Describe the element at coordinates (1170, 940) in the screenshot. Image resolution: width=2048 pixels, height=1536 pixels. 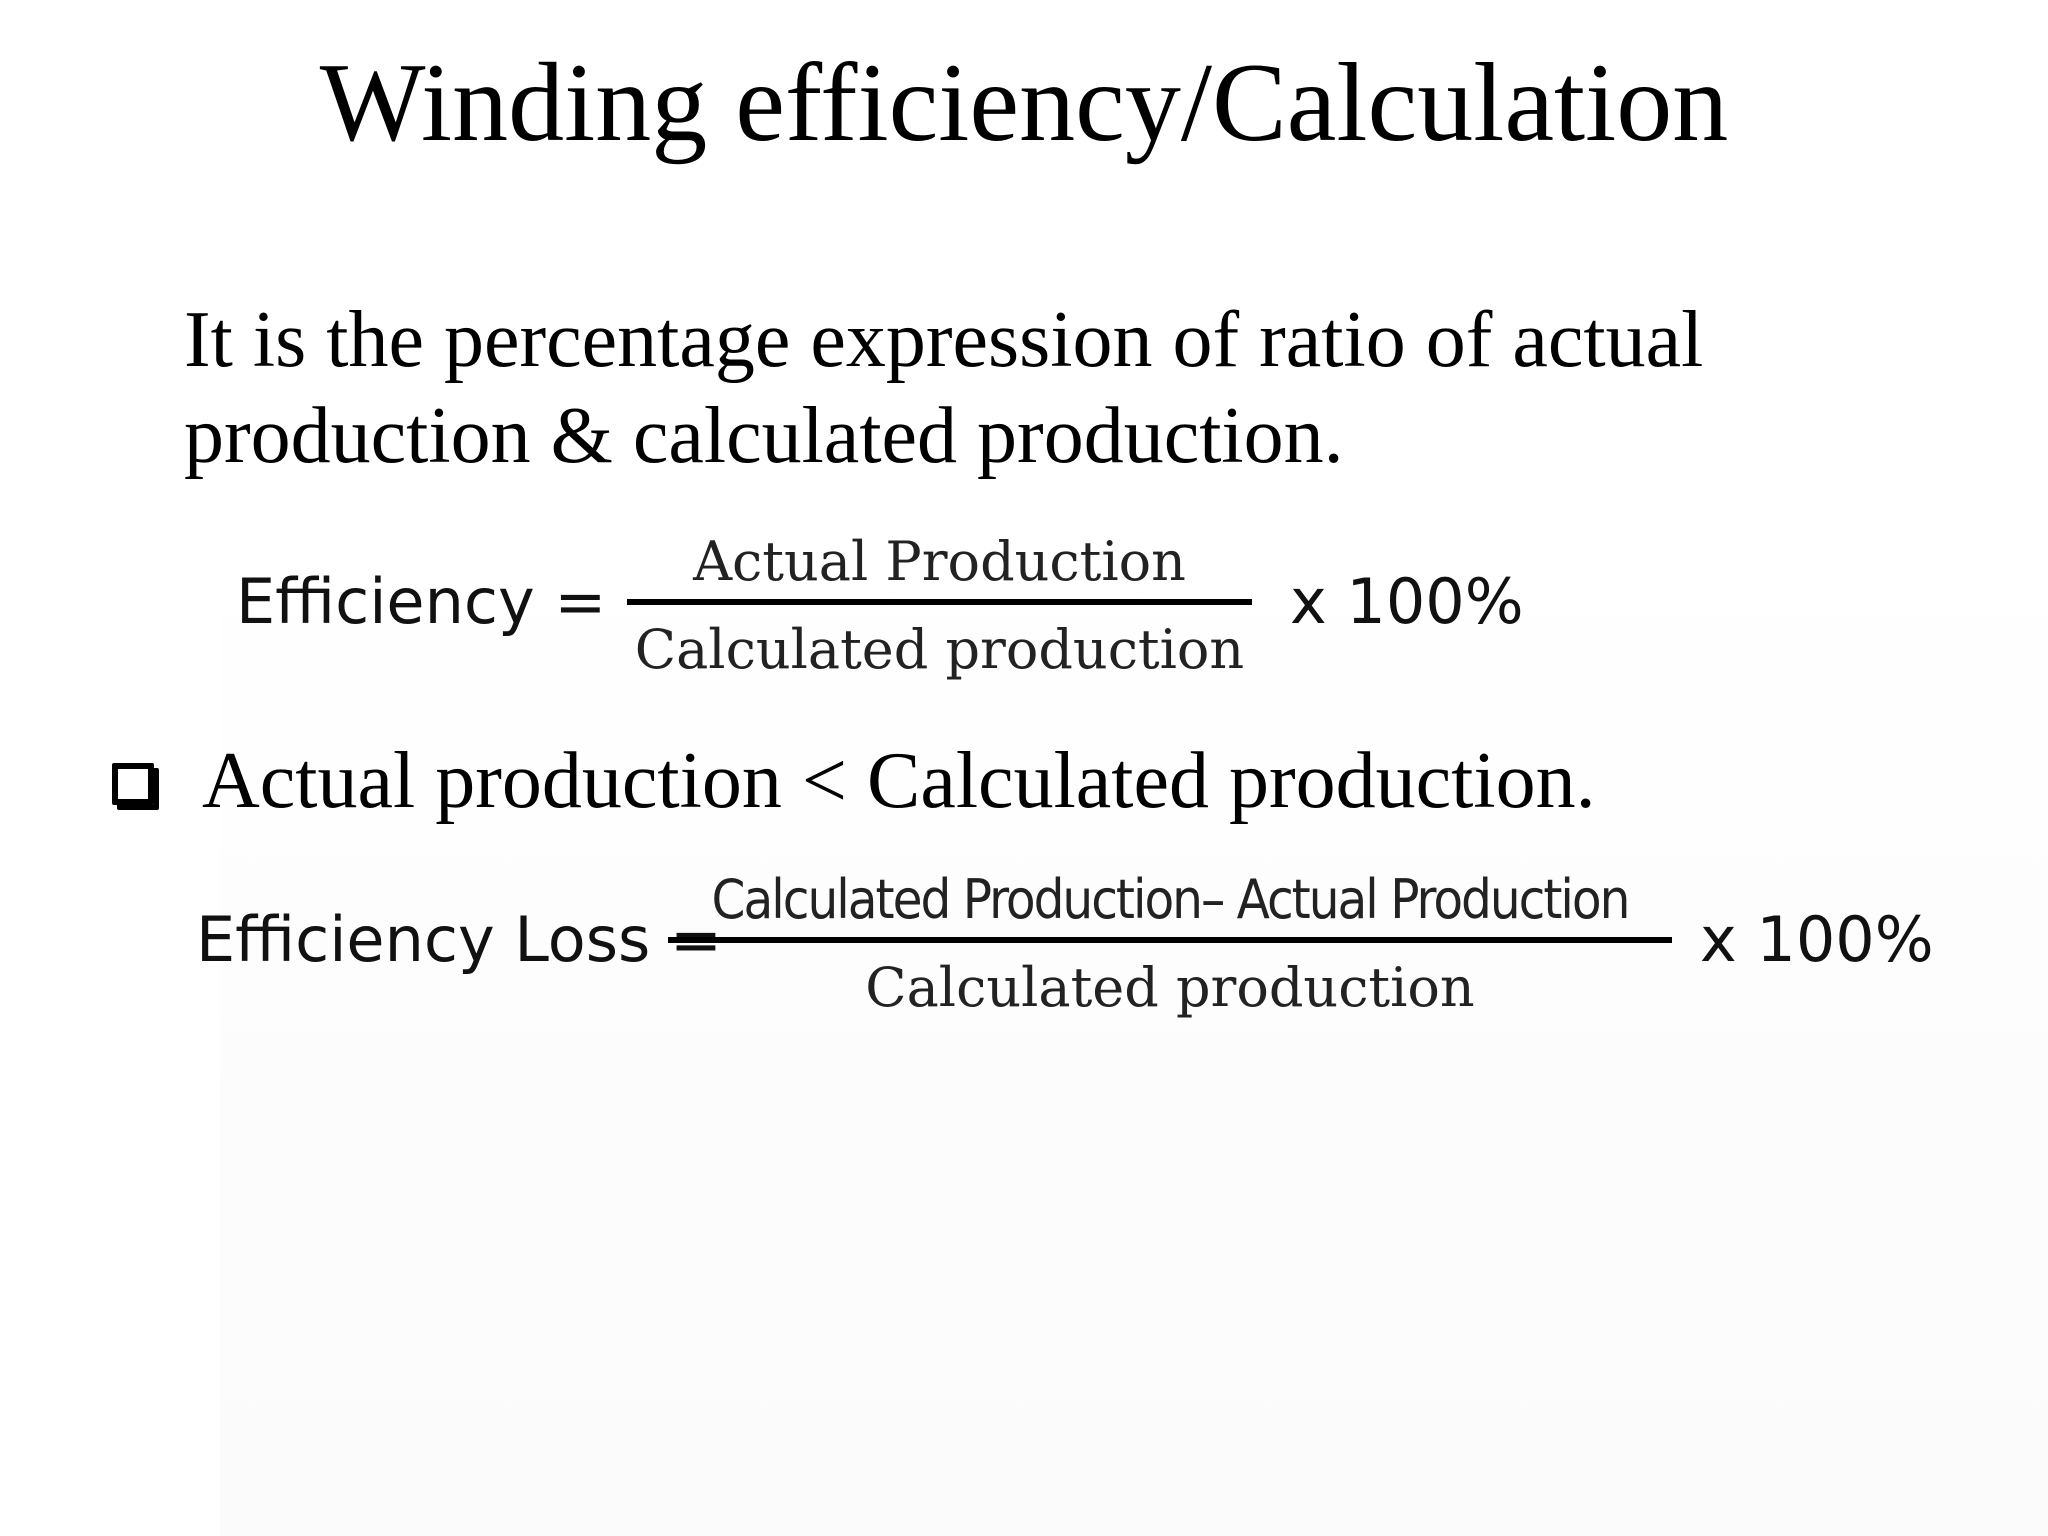
I see `efficiency-loss-fraction-bar` at that location.